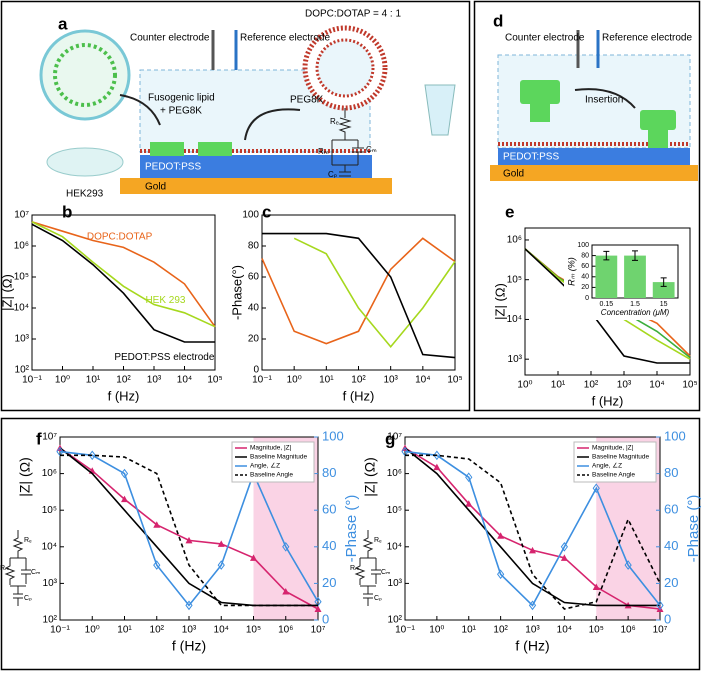 The width and height of the screenshot is (702, 677). Describe the element at coordinates (39, 438) in the screenshot. I see `panel-label: f` at that location.